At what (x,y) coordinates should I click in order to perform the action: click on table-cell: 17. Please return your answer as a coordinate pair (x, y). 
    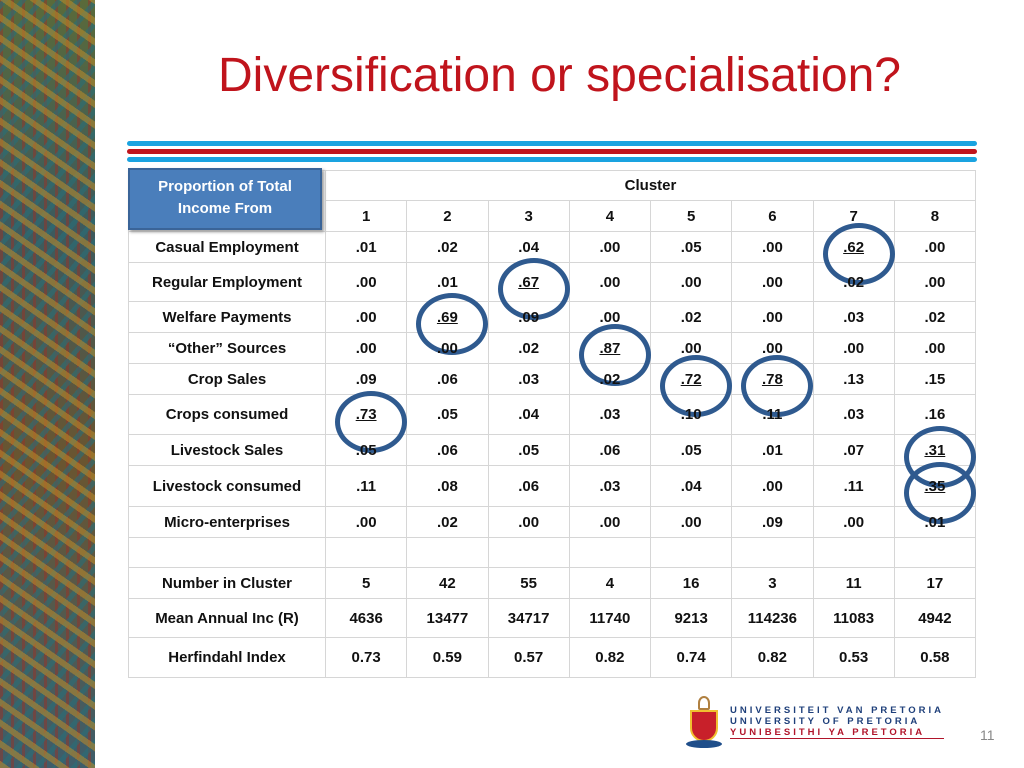
    Looking at the image, I should click on (935, 583).